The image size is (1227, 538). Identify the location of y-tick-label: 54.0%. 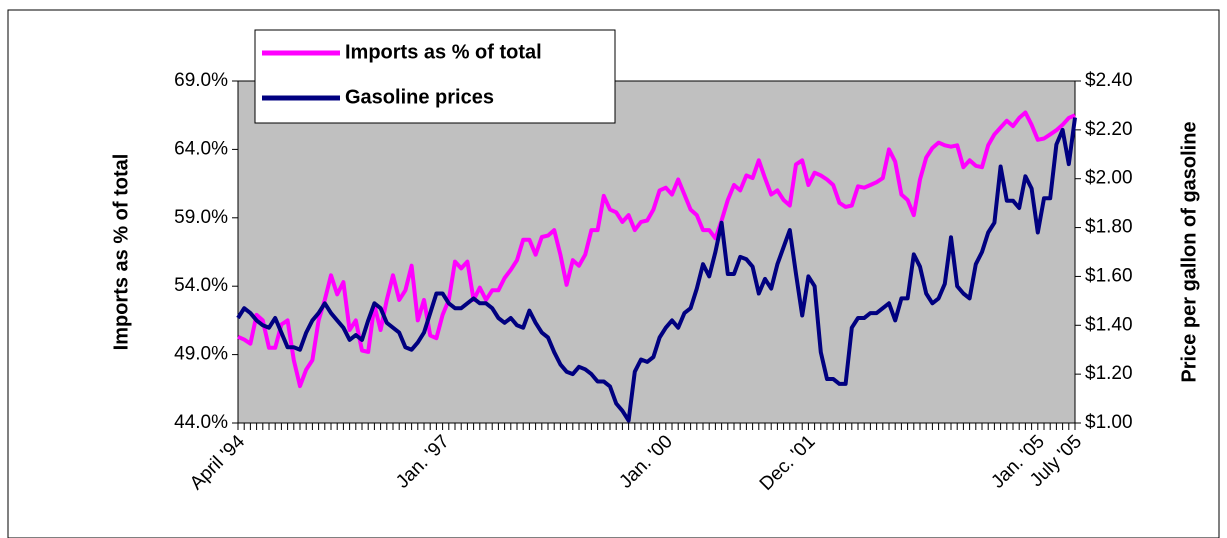
(201, 285).